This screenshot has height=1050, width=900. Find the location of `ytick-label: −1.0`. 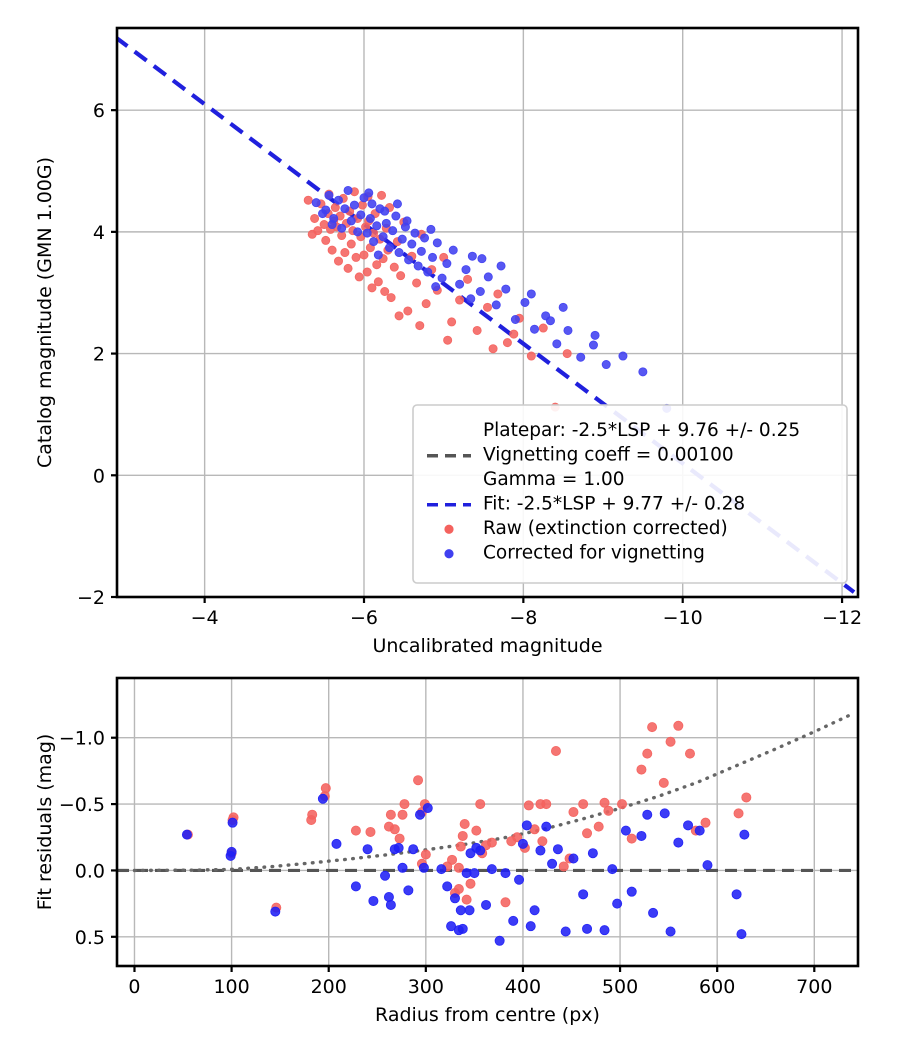

ytick-label: −1.0 is located at coordinates (82, 739).